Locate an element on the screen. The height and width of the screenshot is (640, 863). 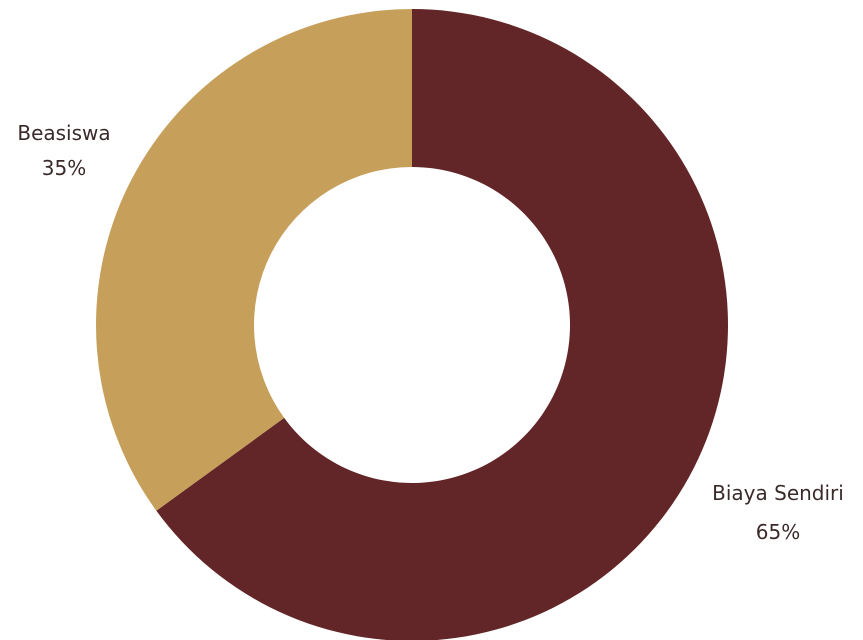
slice-label-biaya-sendiri-value: 65% is located at coordinates (778, 532).